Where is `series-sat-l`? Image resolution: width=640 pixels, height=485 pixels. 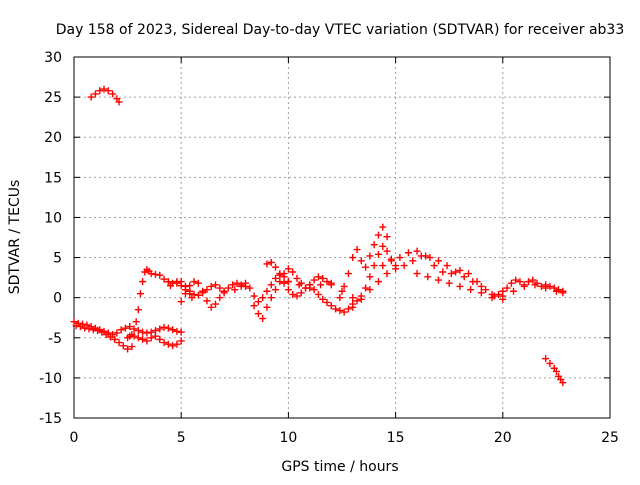
series-sat-l is located at coordinates (363, 262).